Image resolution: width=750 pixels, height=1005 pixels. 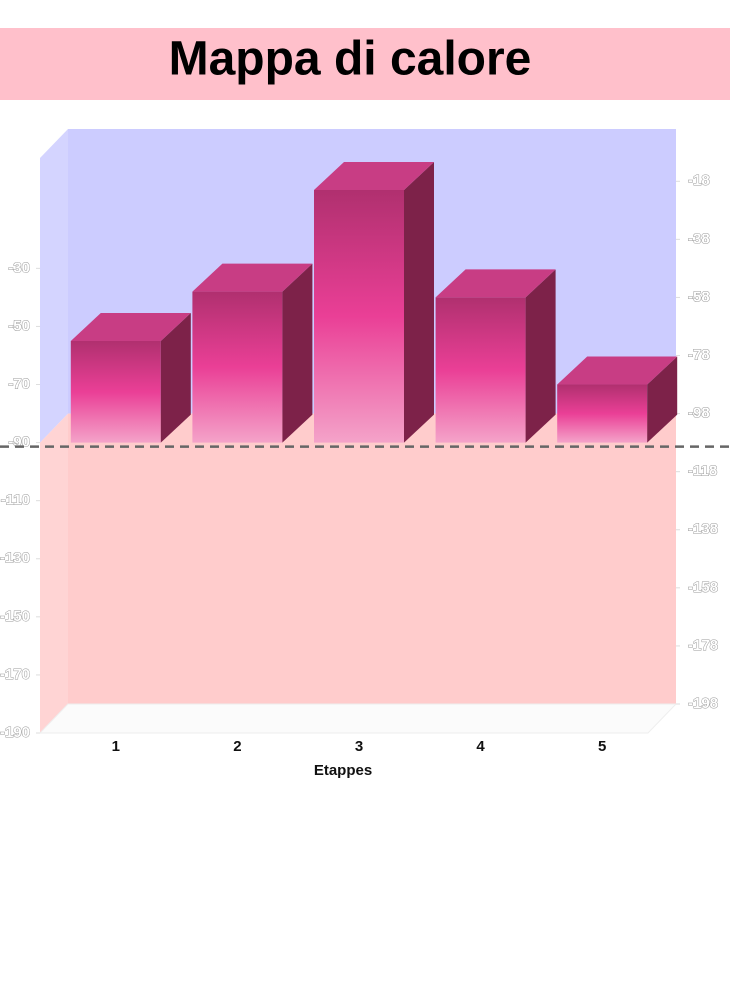 I want to click on title-band, so click(x=365, y=64).